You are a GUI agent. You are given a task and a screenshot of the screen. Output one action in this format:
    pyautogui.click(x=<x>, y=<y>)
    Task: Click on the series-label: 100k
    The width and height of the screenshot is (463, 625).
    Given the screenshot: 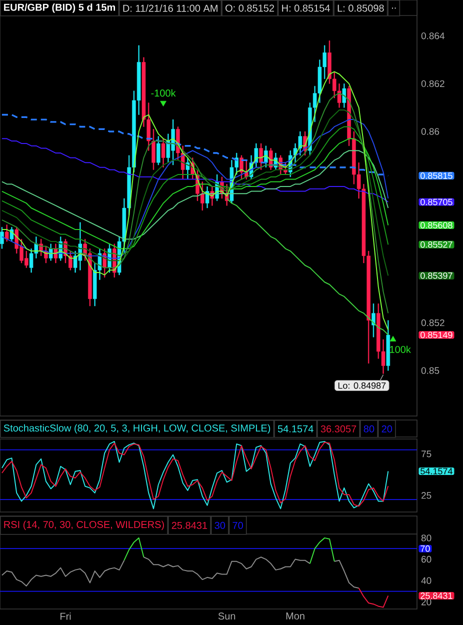 What is the action you would take?
    pyautogui.click(x=400, y=350)
    